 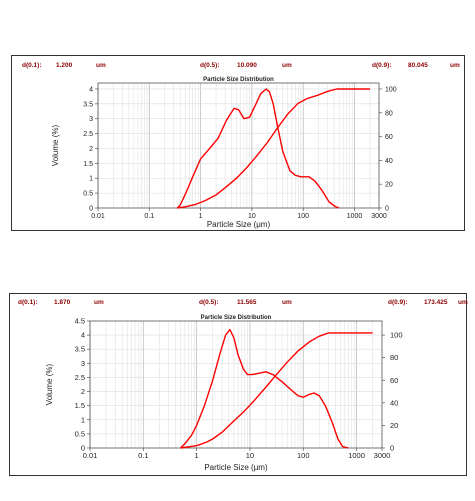 What do you see at coordinates (436, 302) in the screenshot?
I see `d90-value: 173.425` at bounding box center [436, 302].